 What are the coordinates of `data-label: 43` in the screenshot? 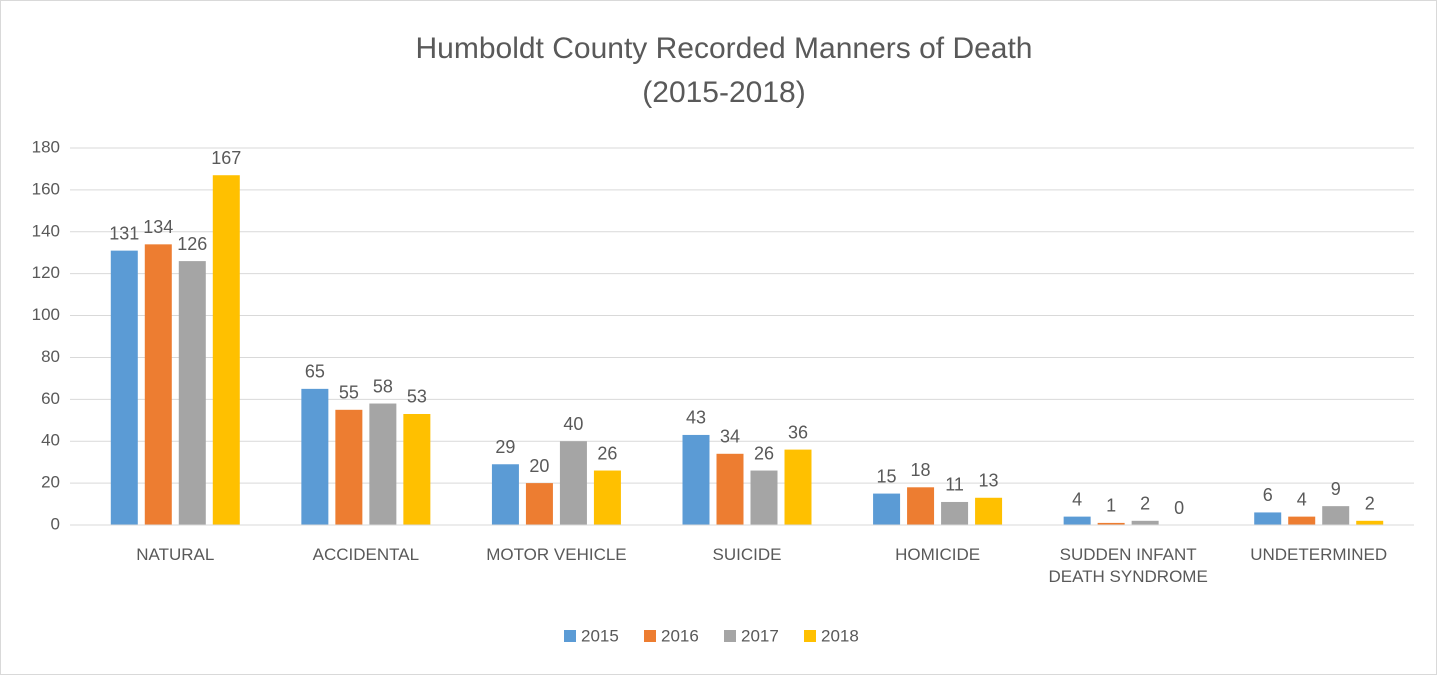 It's located at (696, 418).